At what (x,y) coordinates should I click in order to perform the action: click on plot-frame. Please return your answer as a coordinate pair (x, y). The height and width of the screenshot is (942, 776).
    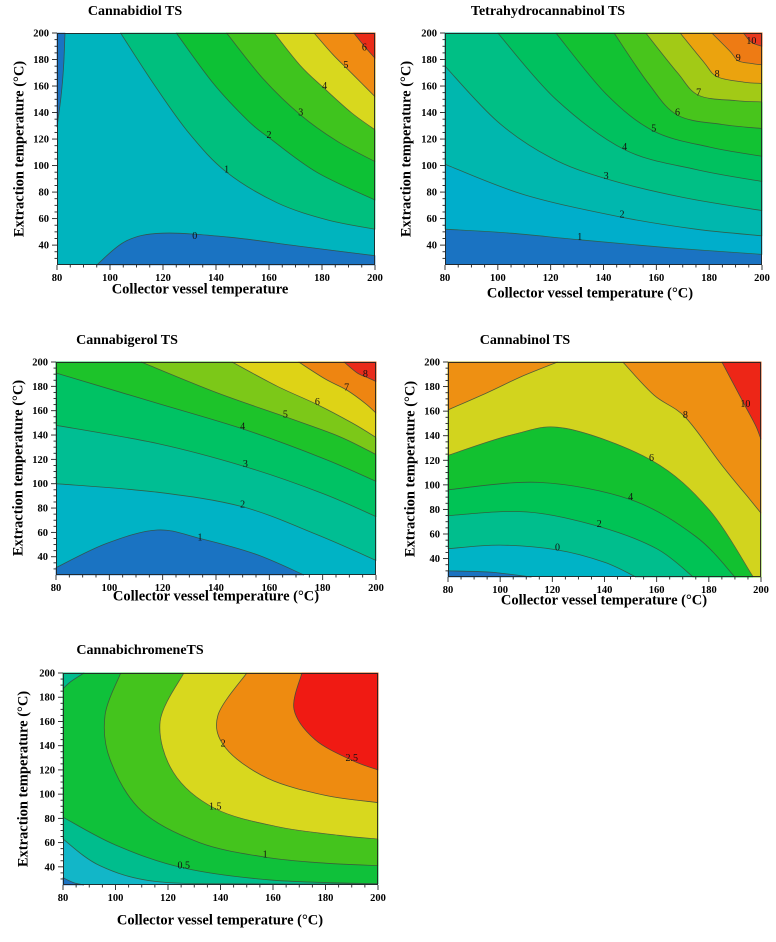
    Looking at the image, I should click on (604, 469).